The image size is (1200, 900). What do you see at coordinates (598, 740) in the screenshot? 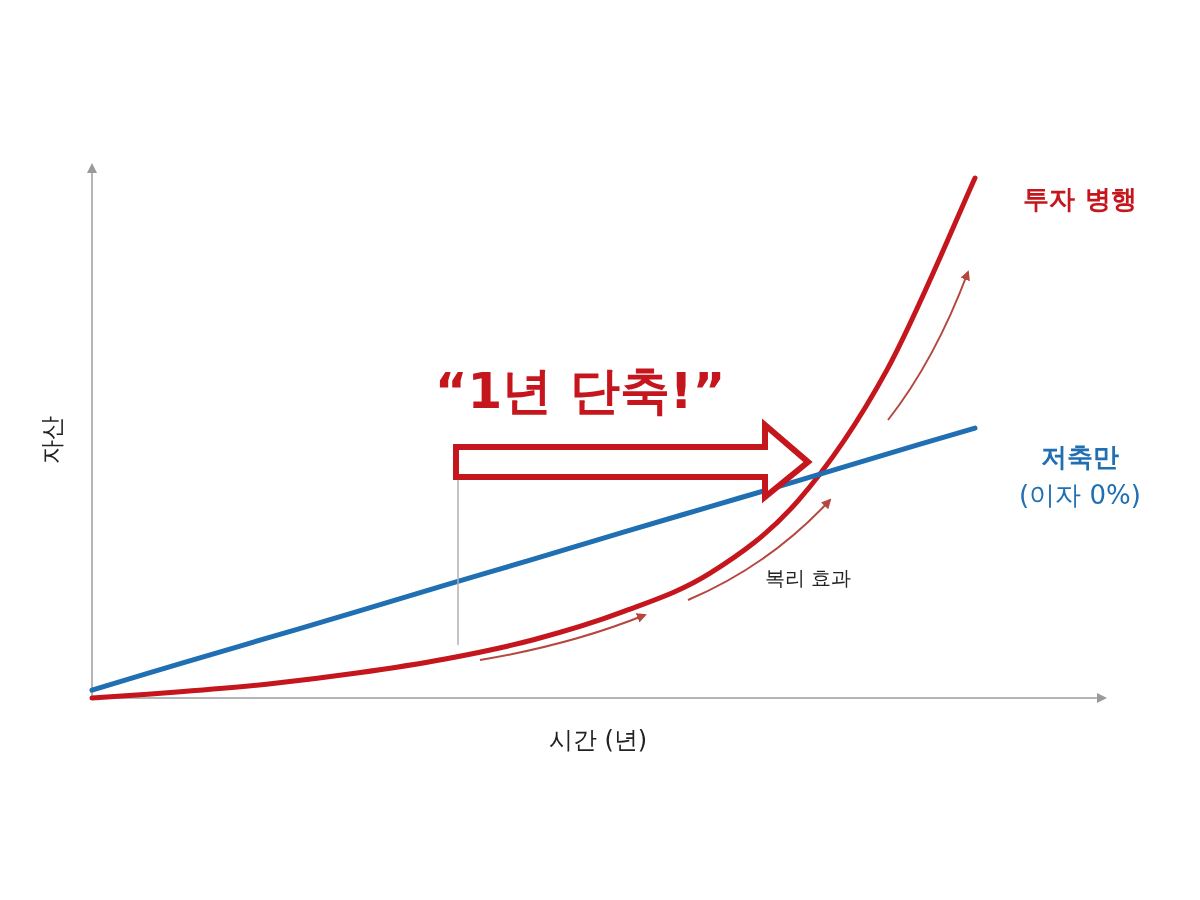
I see `xlabel: 시간 (년)` at bounding box center [598, 740].